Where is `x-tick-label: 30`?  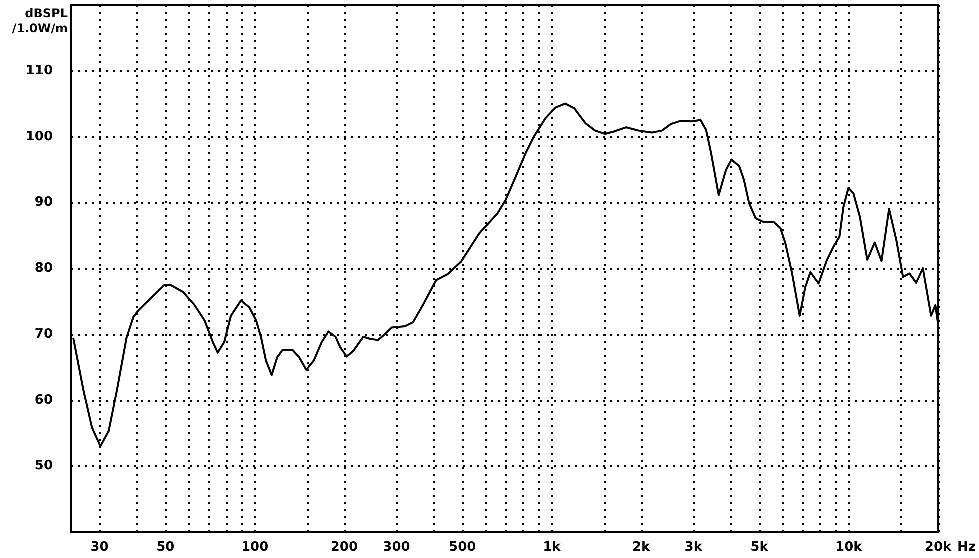 x-tick-label: 30 is located at coordinates (99, 547).